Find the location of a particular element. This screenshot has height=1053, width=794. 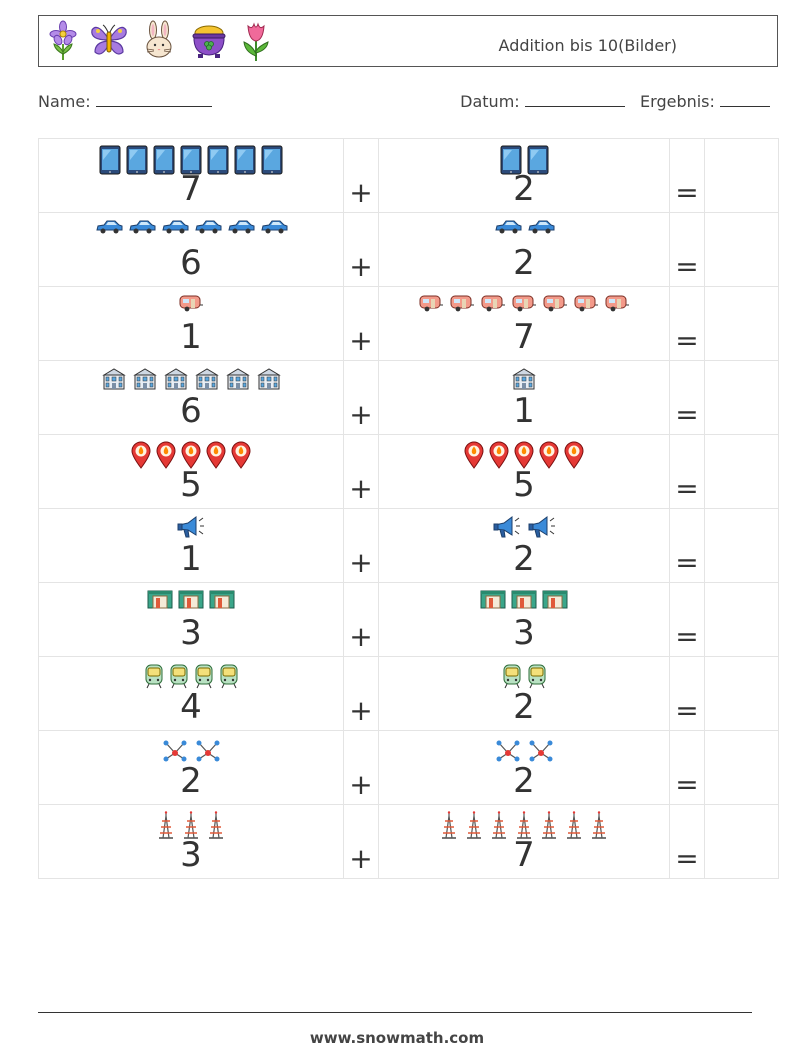

date-blank is located at coordinates (574, 99).